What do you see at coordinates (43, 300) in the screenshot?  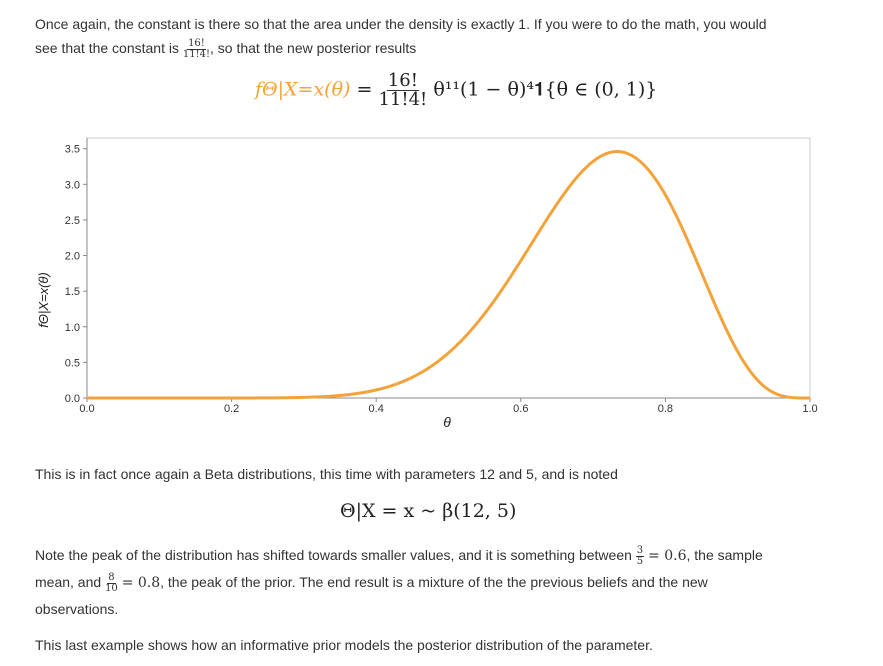 I see `y-axis-label: fΘ|X=x(θ)` at bounding box center [43, 300].